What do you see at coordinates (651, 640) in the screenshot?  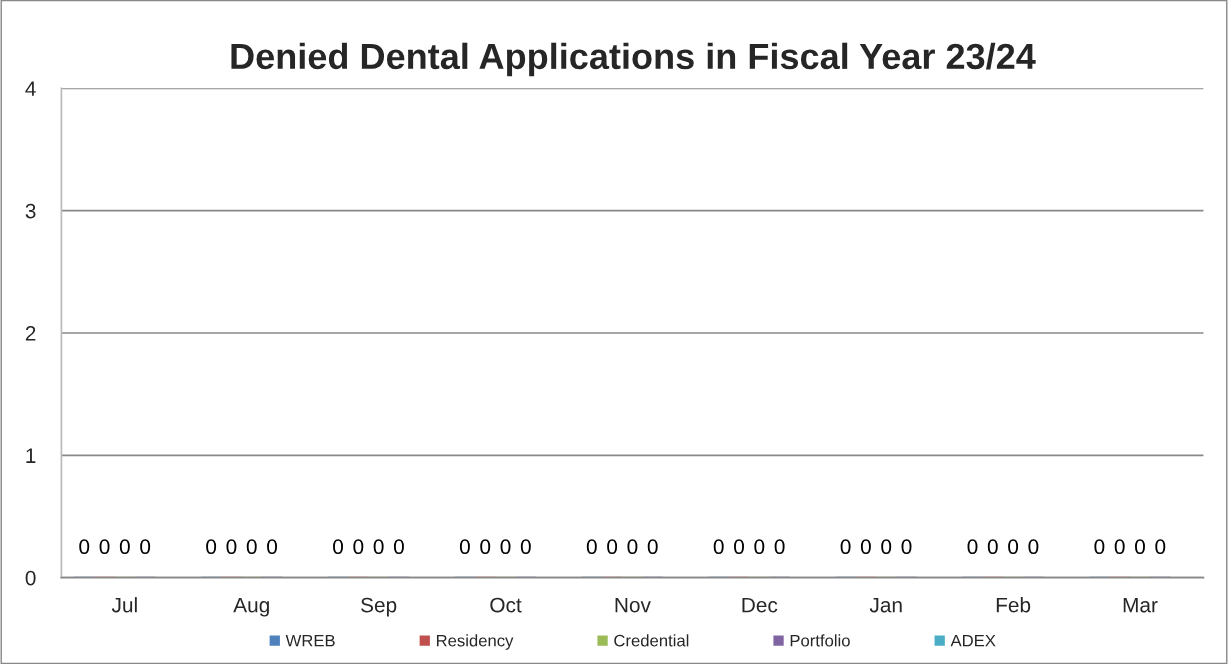 I see `legend-label: Credential` at bounding box center [651, 640].